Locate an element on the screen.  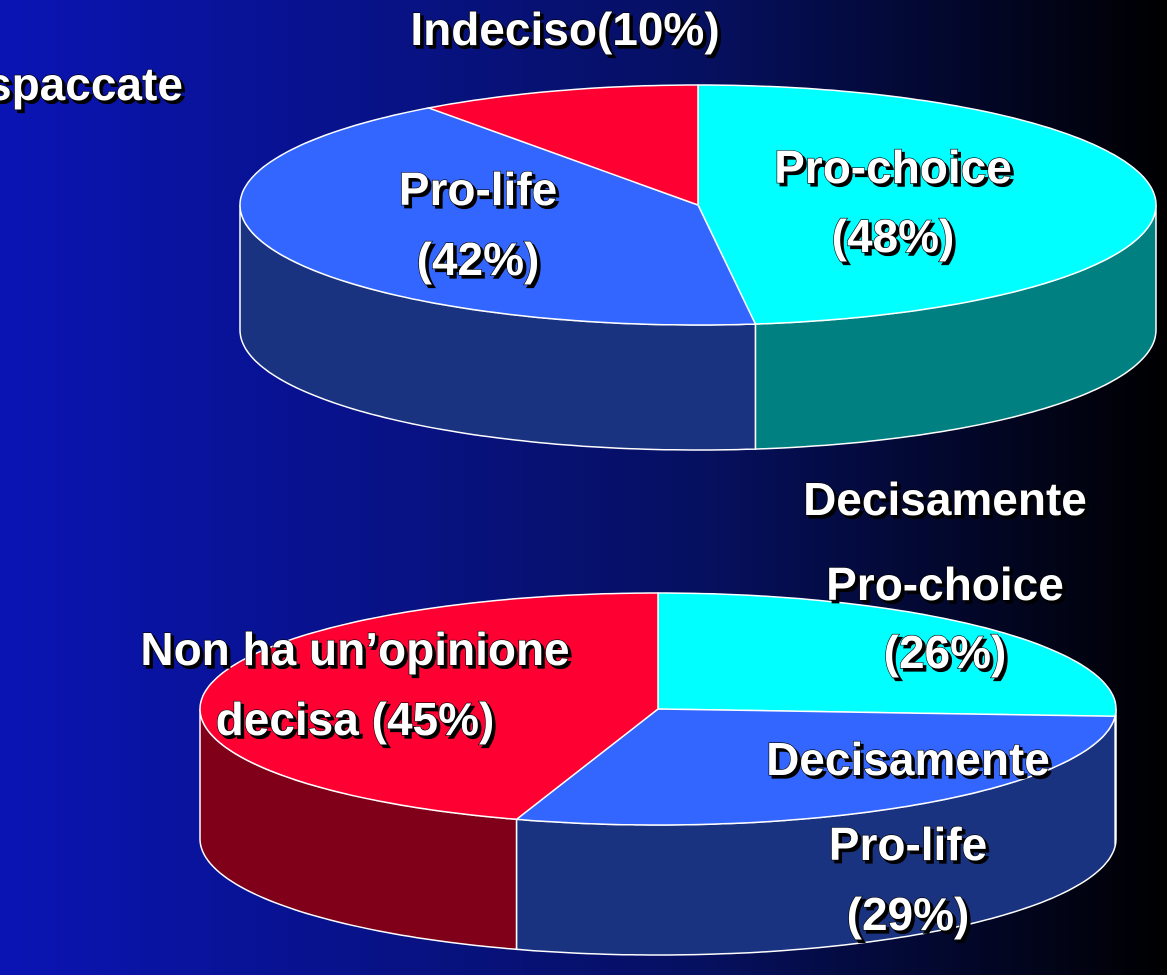
slice-label: (48%) is located at coordinates (893, 236).